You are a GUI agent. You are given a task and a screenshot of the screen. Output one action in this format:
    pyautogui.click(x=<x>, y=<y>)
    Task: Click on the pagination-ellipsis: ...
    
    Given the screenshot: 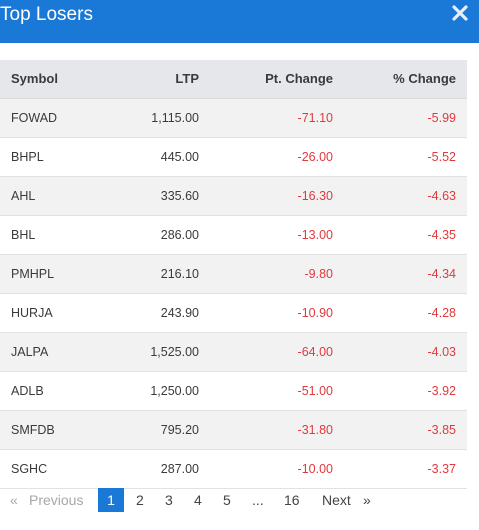 What is the action you would take?
    pyautogui.click(x=258, y=500)
    